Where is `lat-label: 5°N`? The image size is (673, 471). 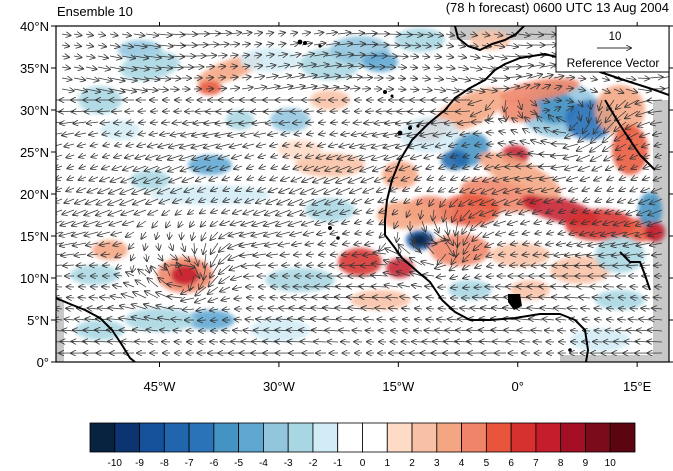
lat-label: 5°N is located at coordinates (38, 320).